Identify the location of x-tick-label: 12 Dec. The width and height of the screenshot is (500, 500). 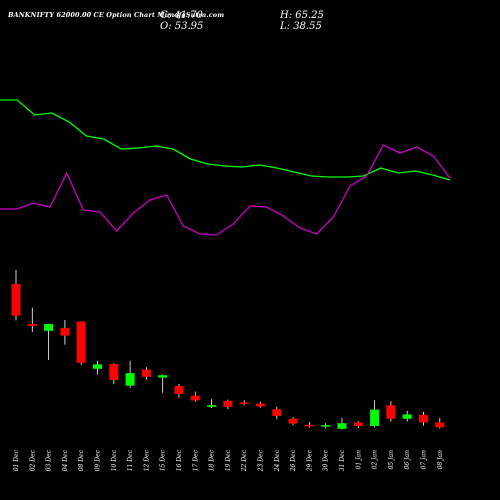
(146, 460).